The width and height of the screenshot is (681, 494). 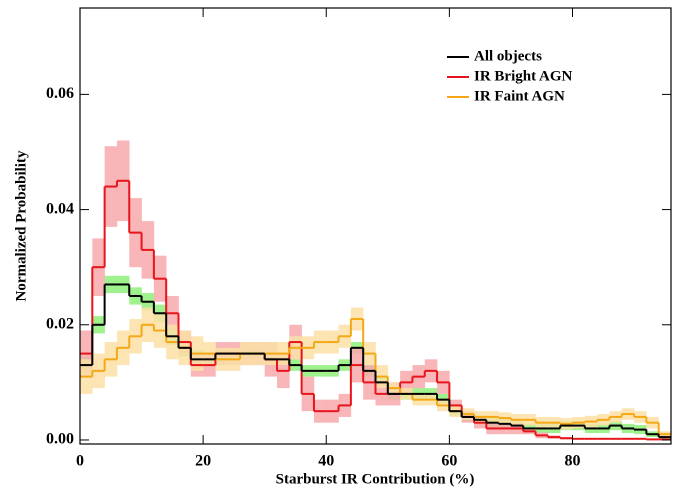 I want to click on y-tick-label: 0.00, so click(x=60, y=439).